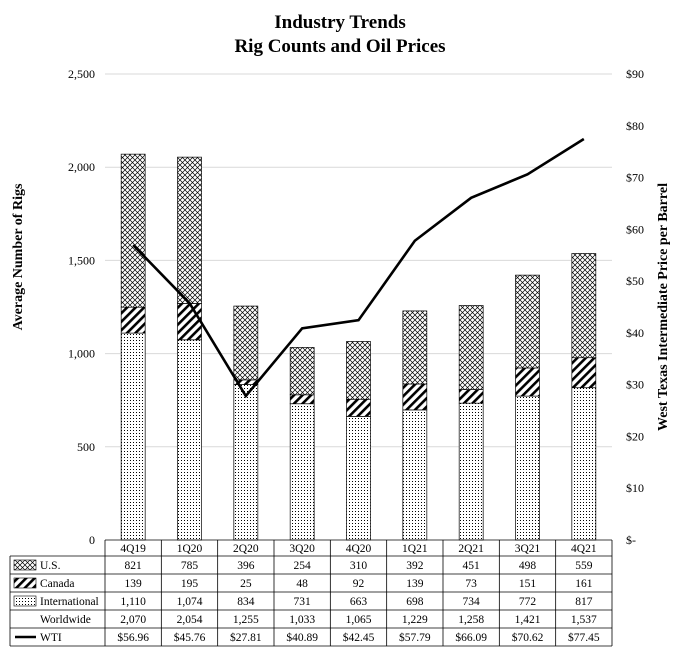 This screenshot has height=654, width=686. I want to click on table-cell: 254, so click(303, 566).